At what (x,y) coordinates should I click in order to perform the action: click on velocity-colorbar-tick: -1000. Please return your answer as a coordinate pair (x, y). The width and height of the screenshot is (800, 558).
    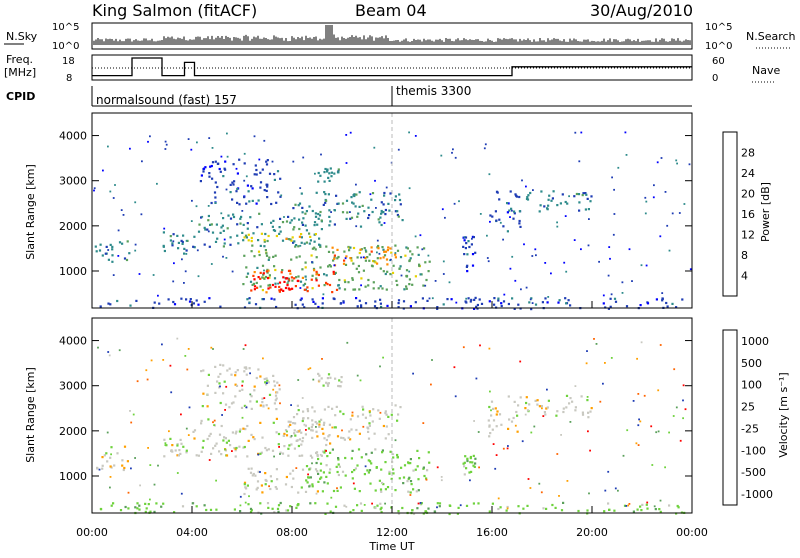
    Looking at the image, I should click on (757, 494).